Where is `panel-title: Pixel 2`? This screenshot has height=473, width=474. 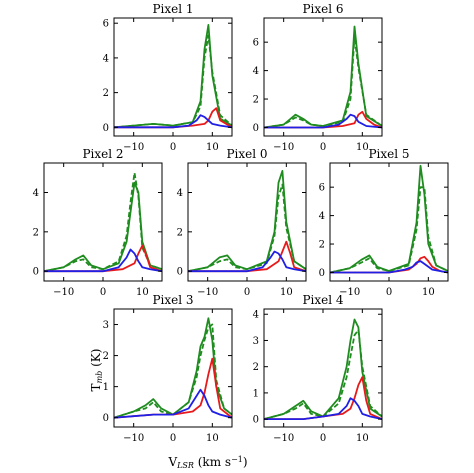 panel-title: Pixel 2 is located at coordinates (102, 154).